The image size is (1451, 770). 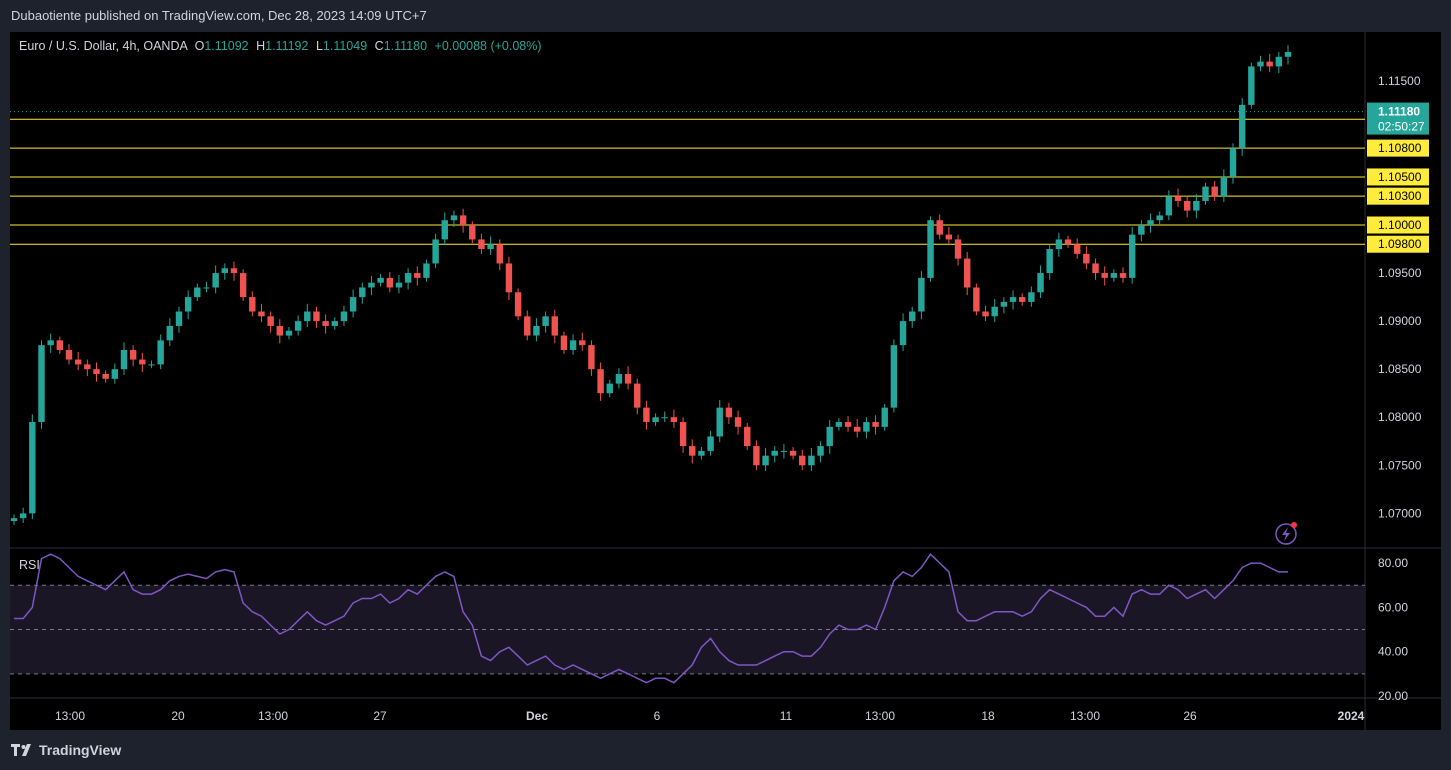 I want to click on low-label: L, so click(x=319, y=46).